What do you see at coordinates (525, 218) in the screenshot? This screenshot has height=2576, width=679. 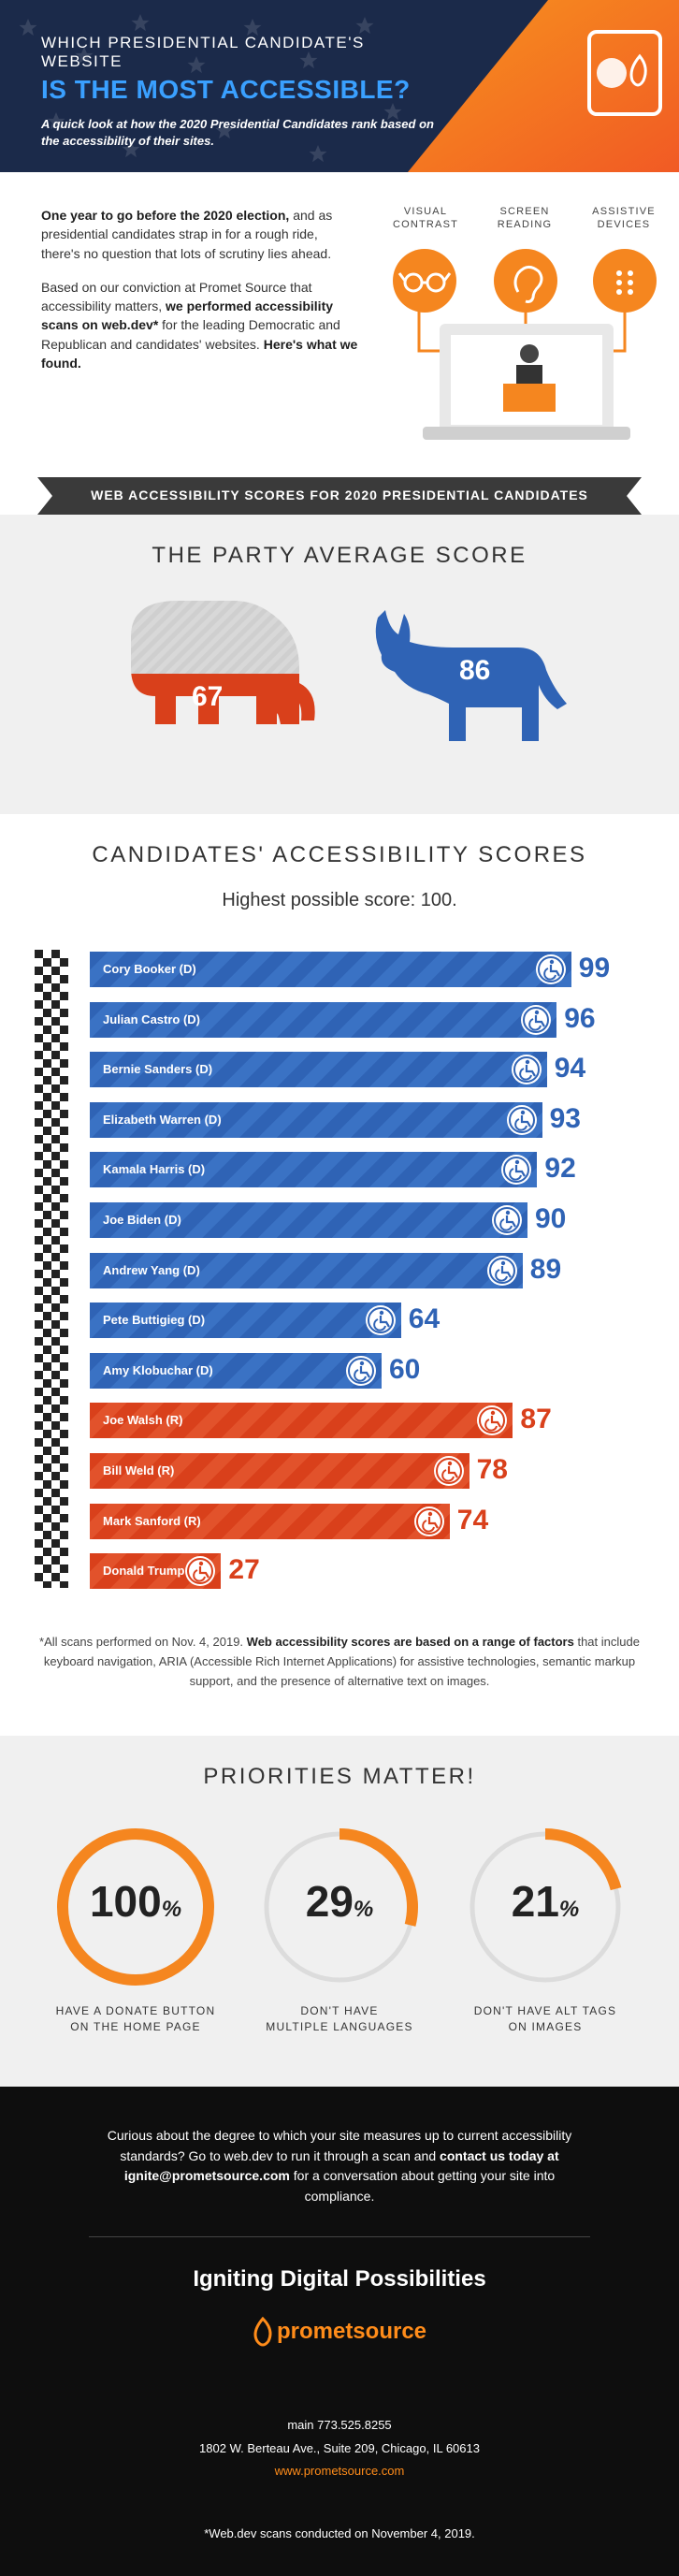 I see `screen-reading-label: SCREEN READING` at bounding box center [525, 218].